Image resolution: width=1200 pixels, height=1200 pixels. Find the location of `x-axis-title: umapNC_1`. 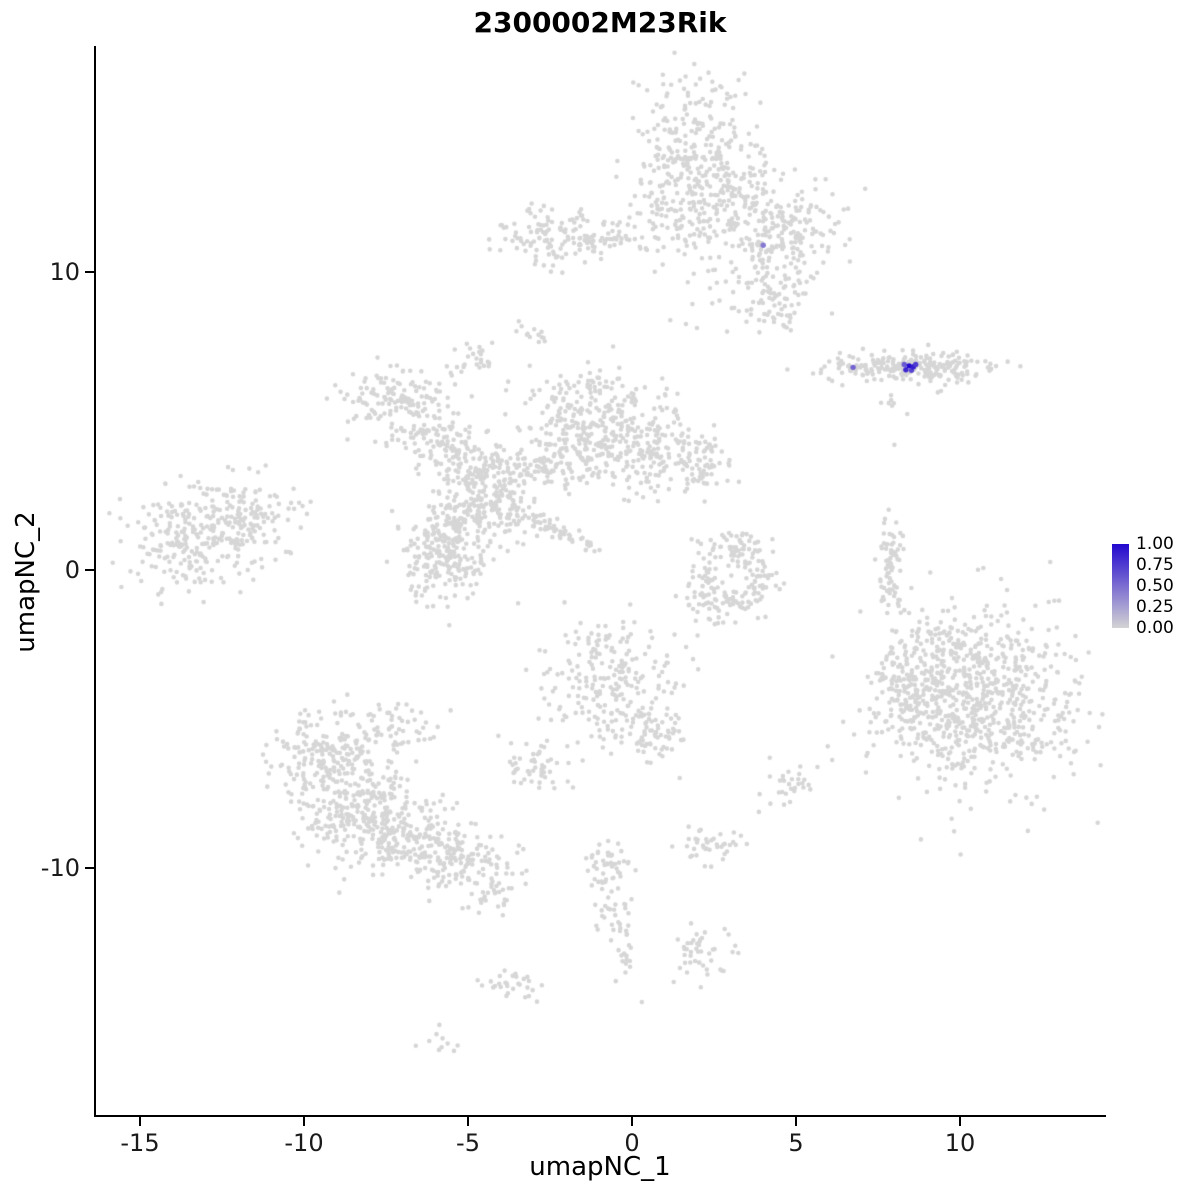

x-axis-title: umapNC_1 is located at coordinates (600, 1167).